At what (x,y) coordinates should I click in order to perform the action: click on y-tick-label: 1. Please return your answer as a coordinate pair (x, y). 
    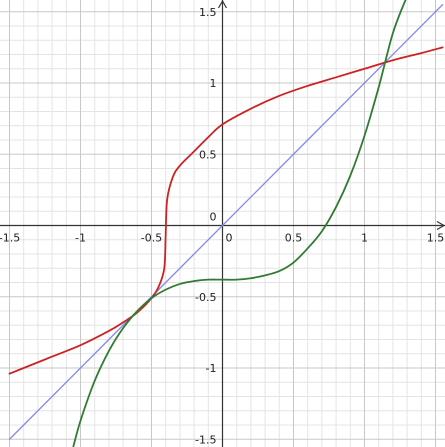
    Looking at the image, I should click on (213, 83).